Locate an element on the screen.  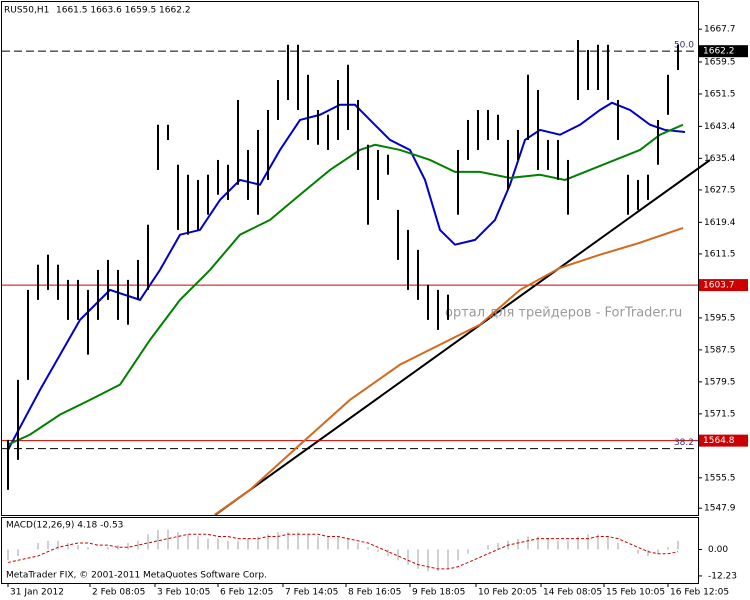
x-tick-label: 16 Feb 12:05 is located at coordinates (699, 593).